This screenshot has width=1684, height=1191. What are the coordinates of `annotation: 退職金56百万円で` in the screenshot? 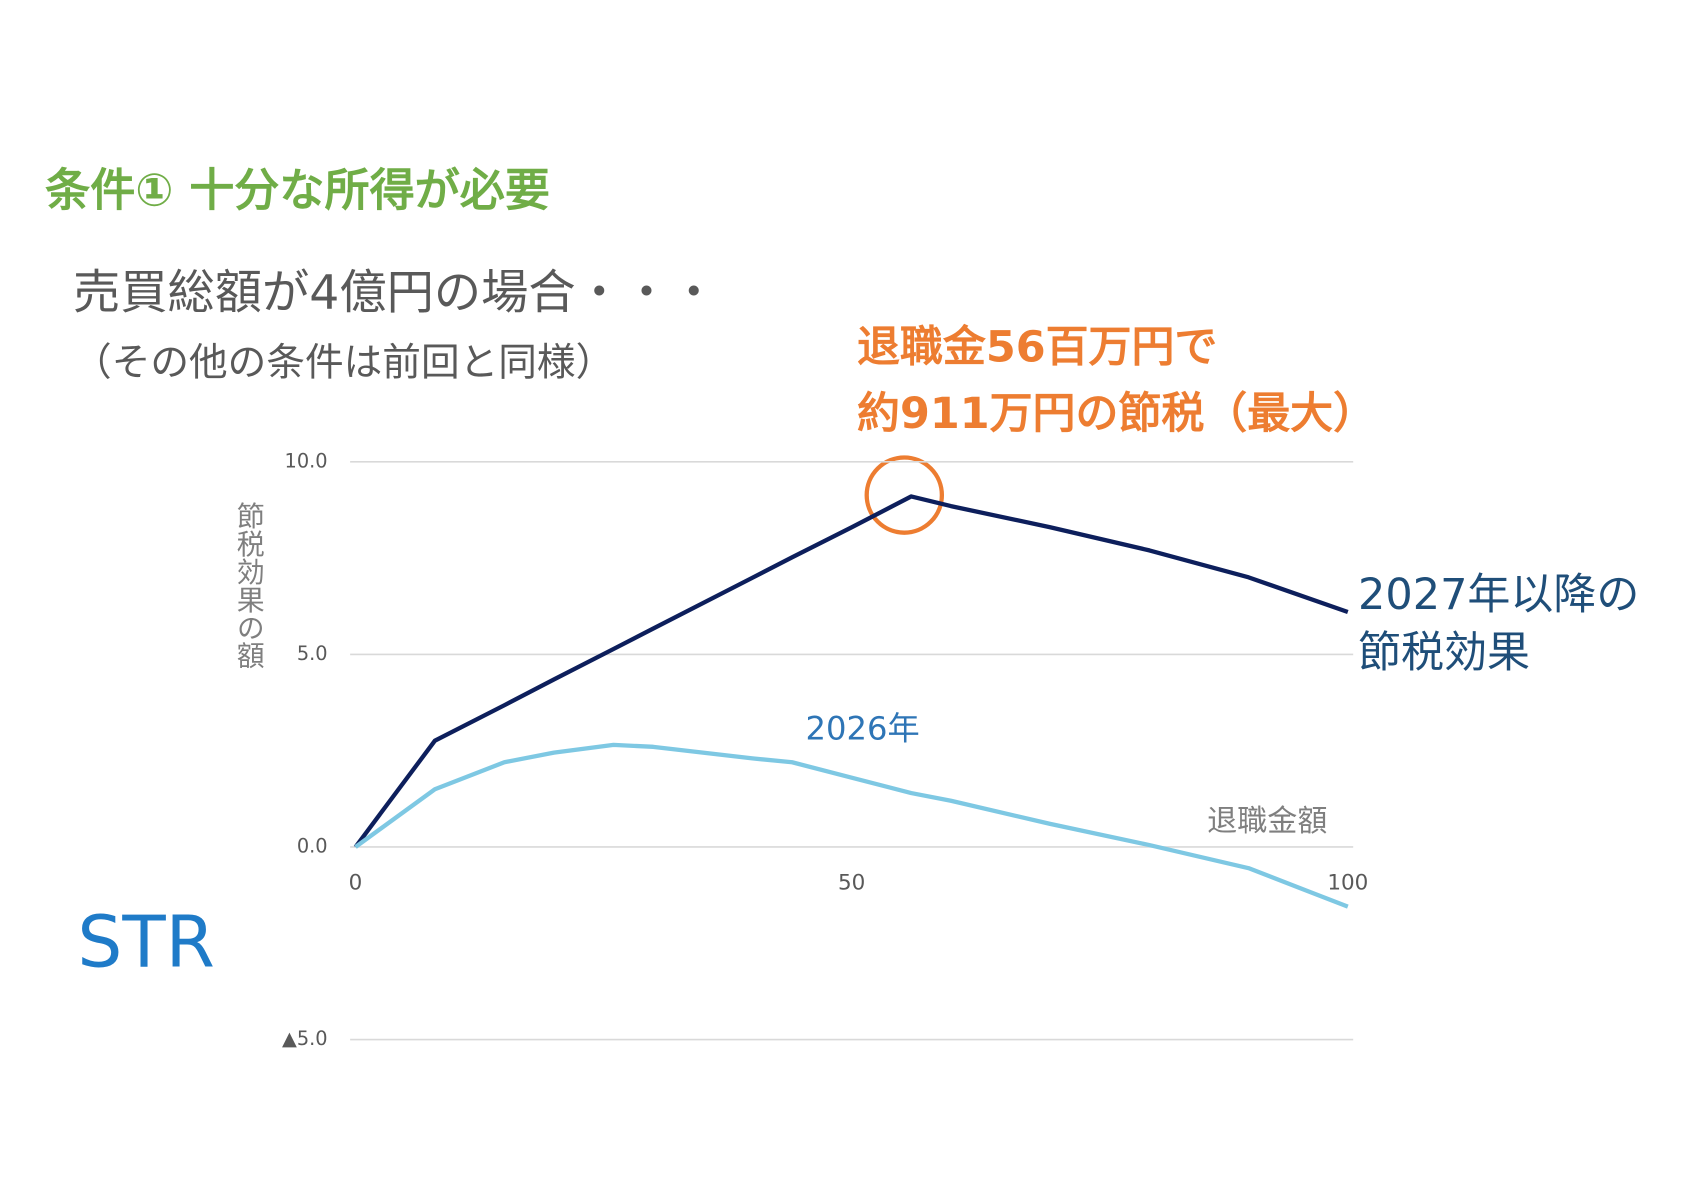 It's located at (1037, 348).